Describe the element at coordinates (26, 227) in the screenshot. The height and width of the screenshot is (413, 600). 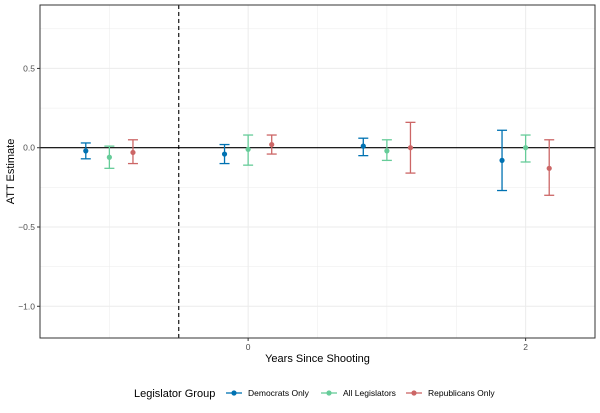
I see `y-tick-label: −0.5` at that location.